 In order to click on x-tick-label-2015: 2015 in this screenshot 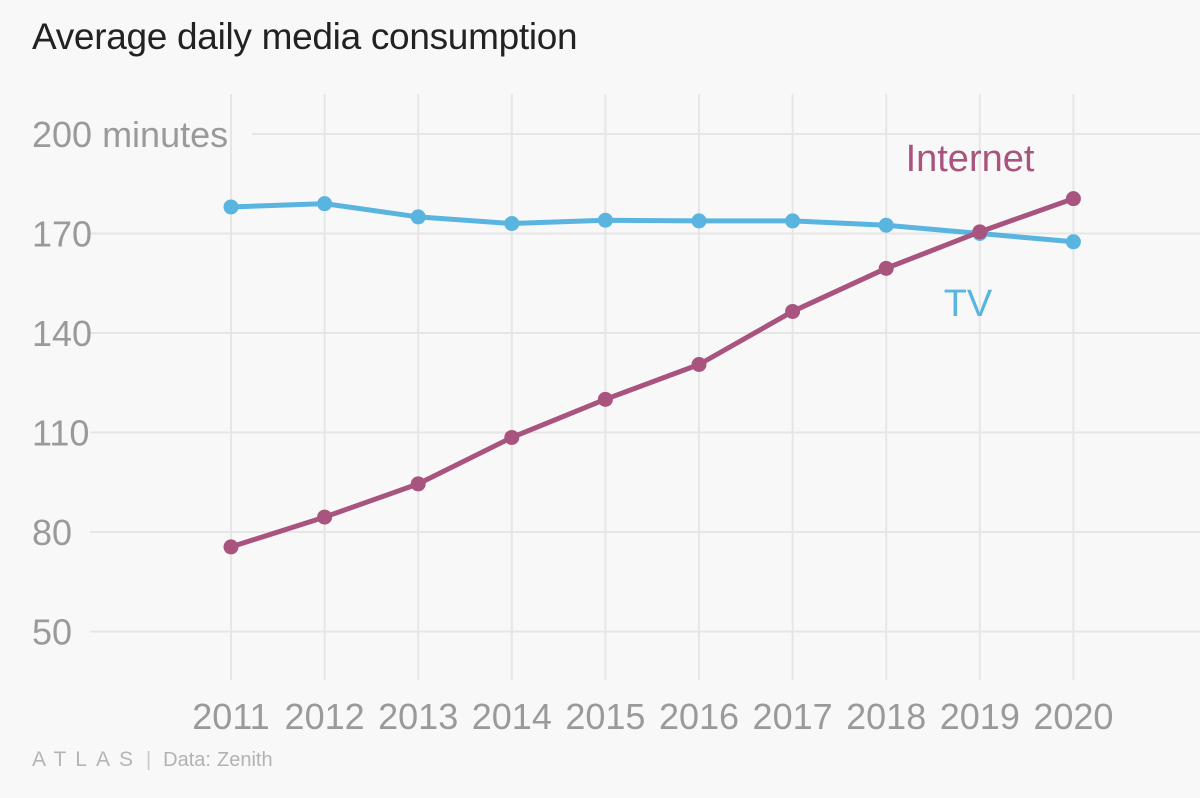, I will do `click(605, 716)`.